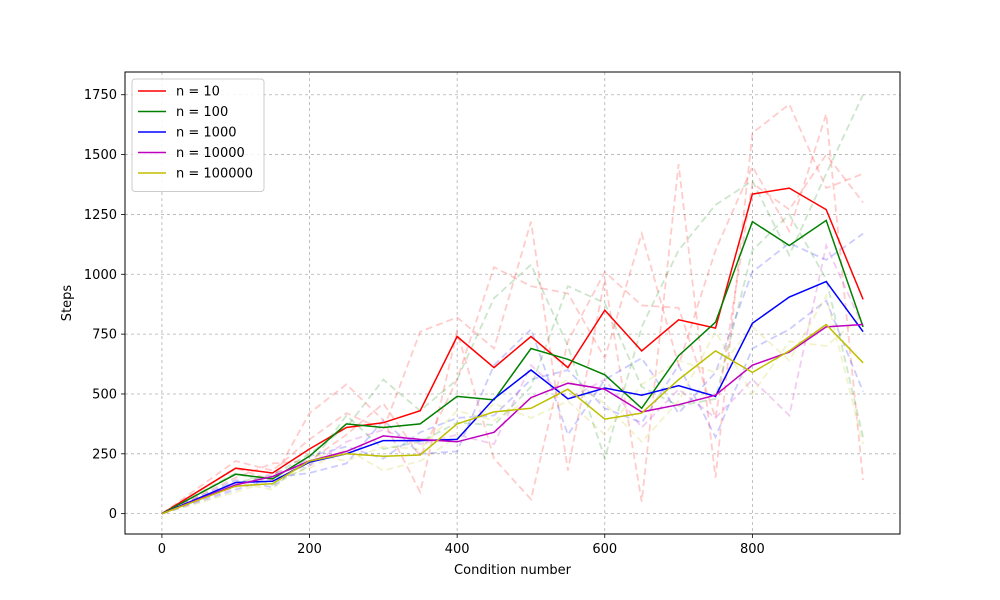  Describe the element at coordinates (100, 215) in the screenshot. I see `y-tick-label: 1250` at that location.